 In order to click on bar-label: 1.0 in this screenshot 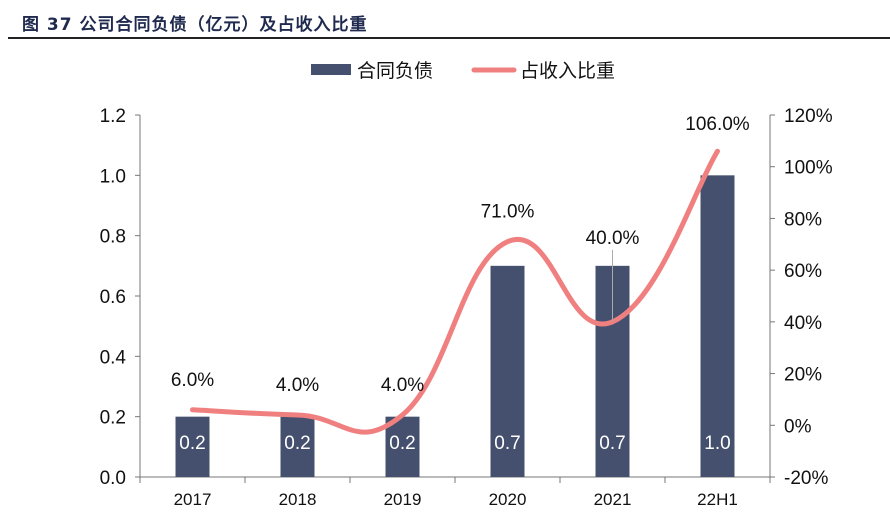, I will do `click(717, 443)`.